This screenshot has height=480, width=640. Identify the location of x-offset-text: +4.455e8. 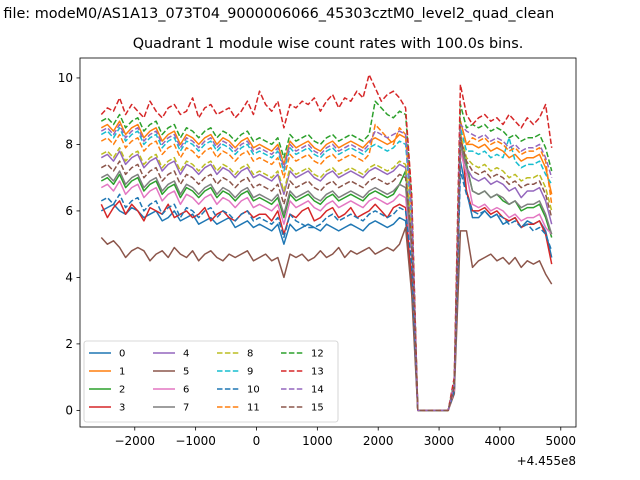
(546, 461).